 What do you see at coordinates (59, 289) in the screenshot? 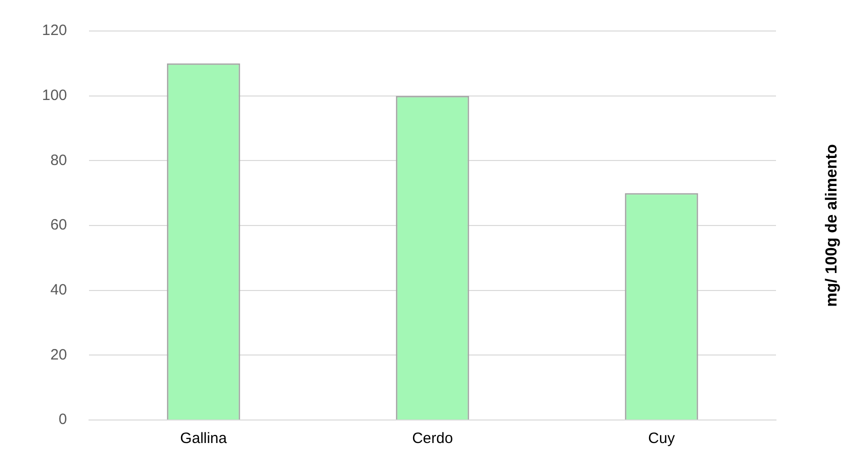
I see `y-tick-label: 40` at bounding box center [59, 289].